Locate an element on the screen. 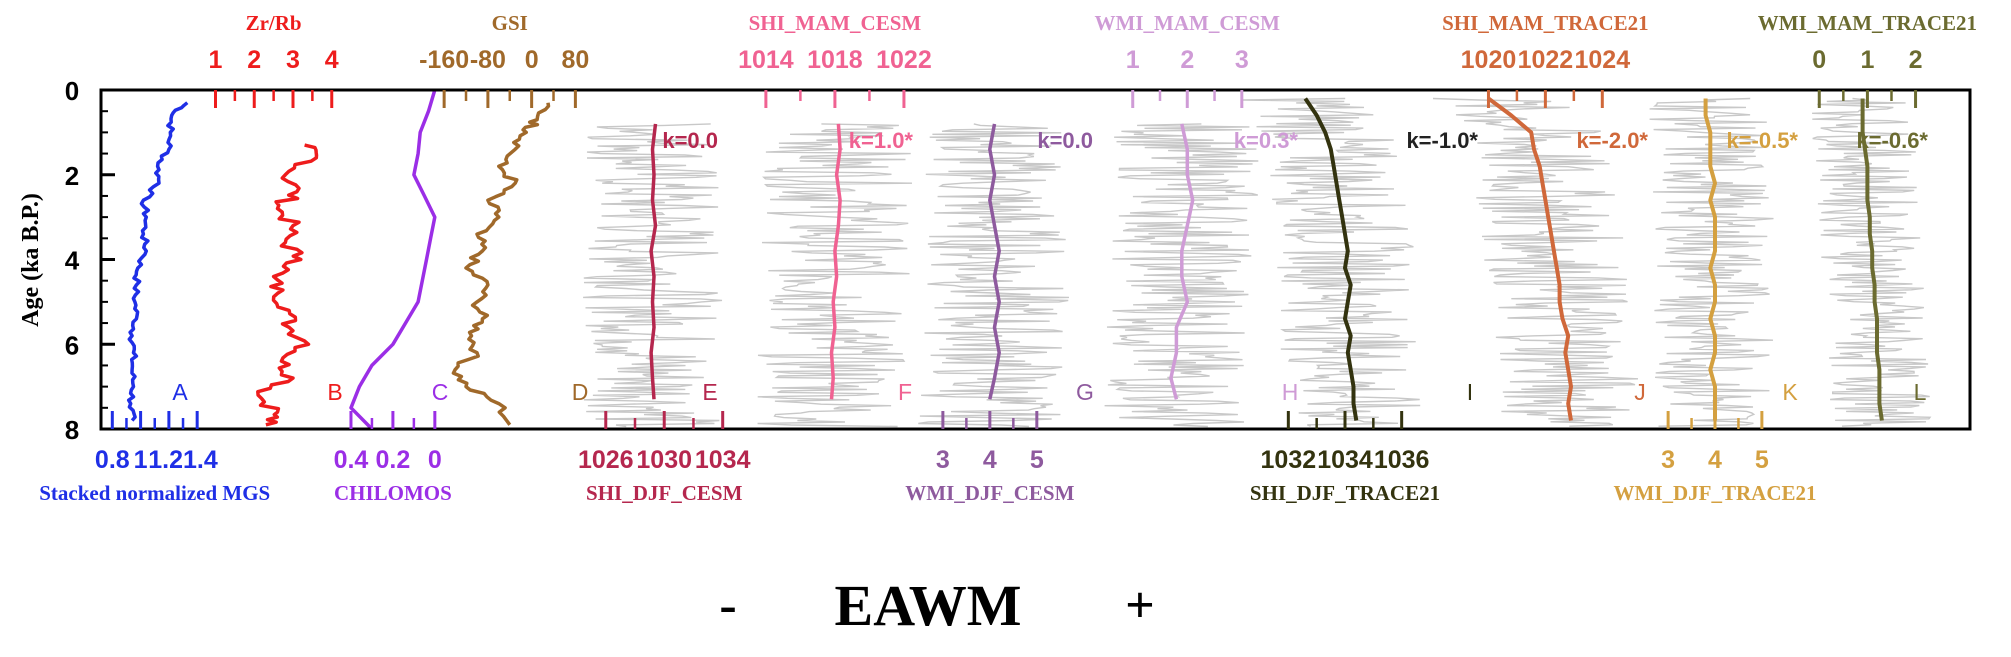 The image size is (2011, 657). x-tick-label-j: 1020 is located at coordinates (1489, 60).